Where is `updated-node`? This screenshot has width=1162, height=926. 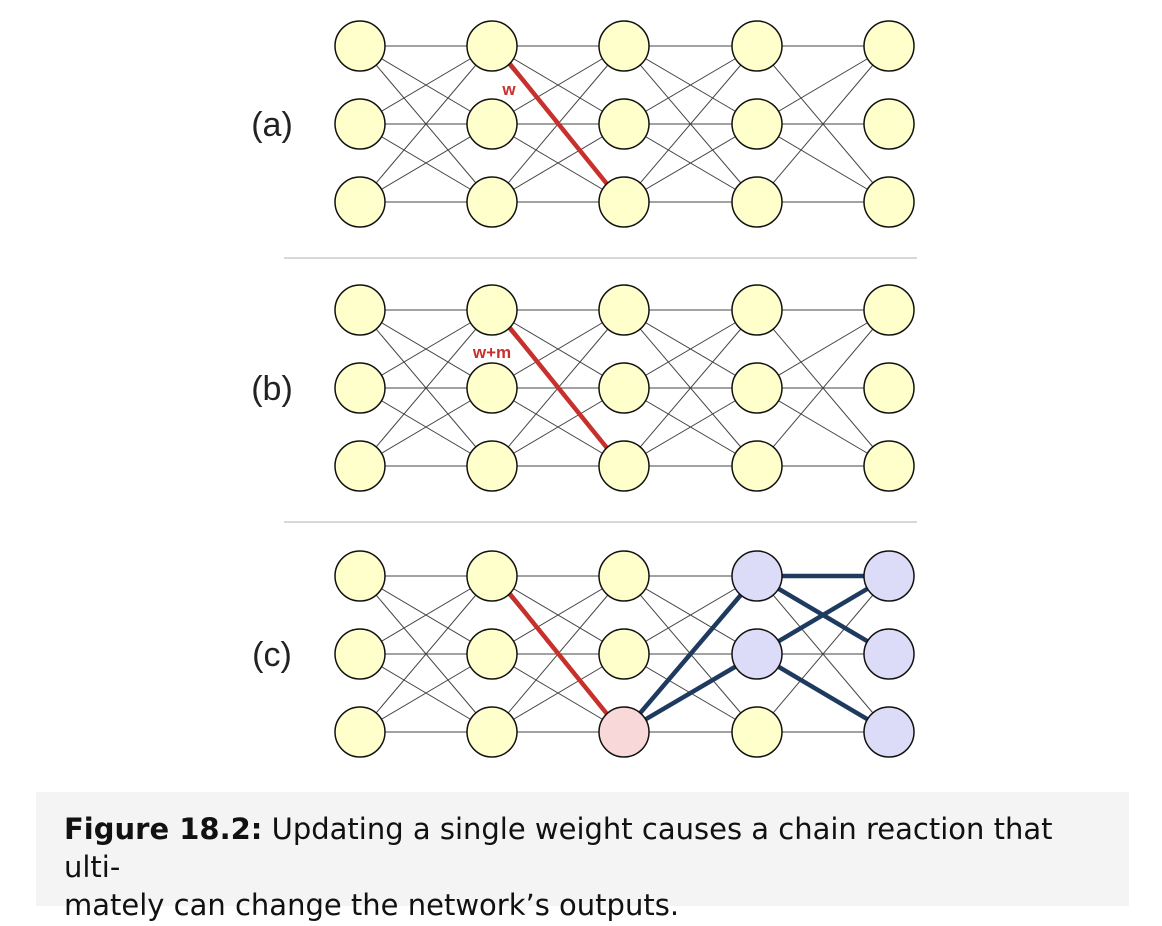
updated-node is located at coordinates (624, 732).